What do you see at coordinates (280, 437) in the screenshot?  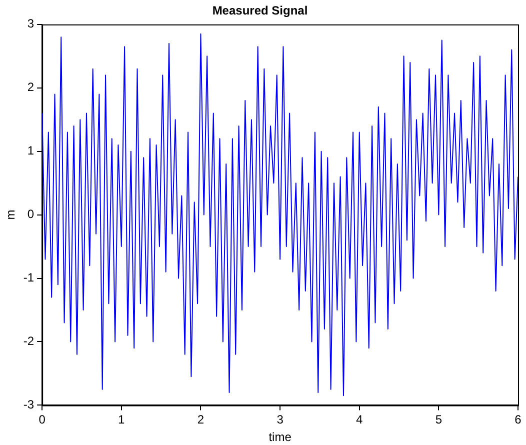 I see `x-axis-title: time` at bounding box center [280, 437].